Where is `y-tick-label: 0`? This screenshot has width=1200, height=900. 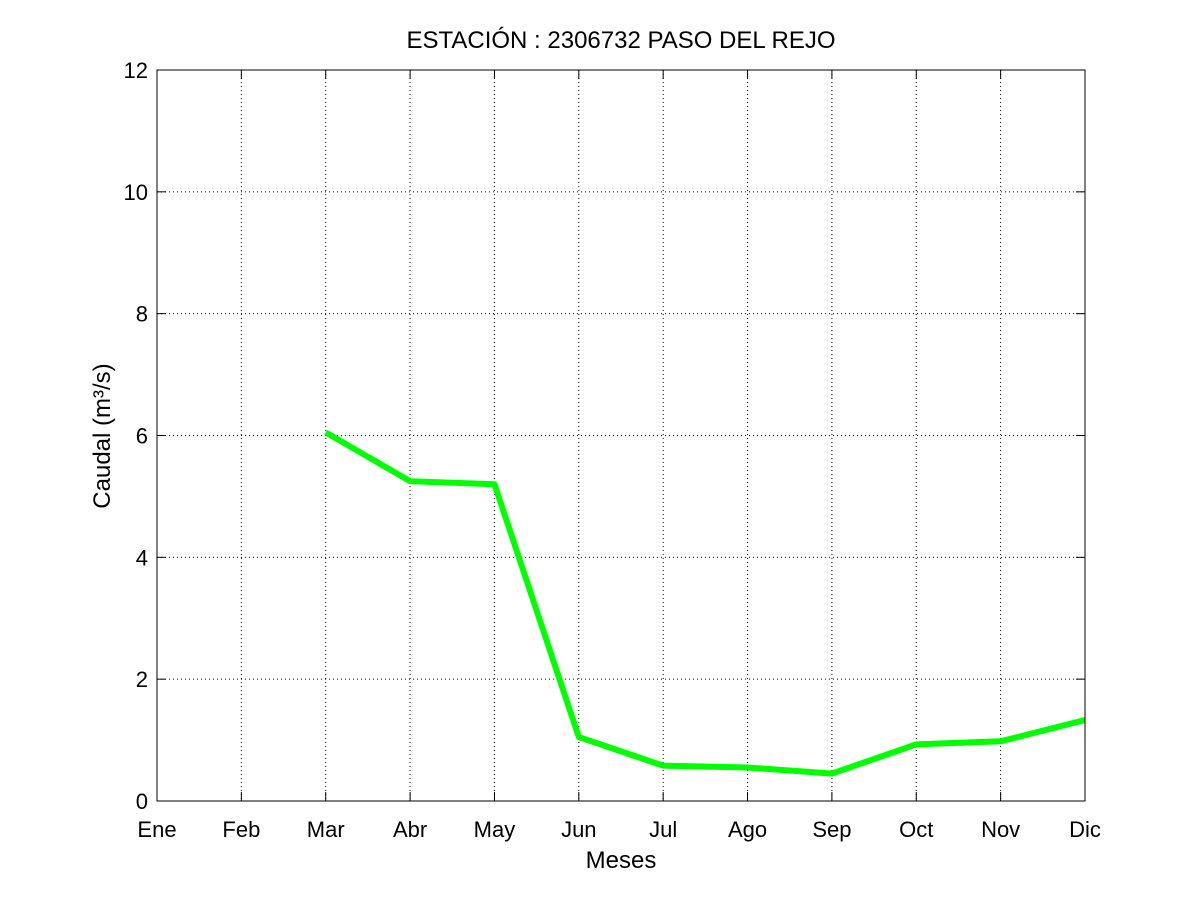 y-tick-label: 0 is located at coordinates (142, 801).